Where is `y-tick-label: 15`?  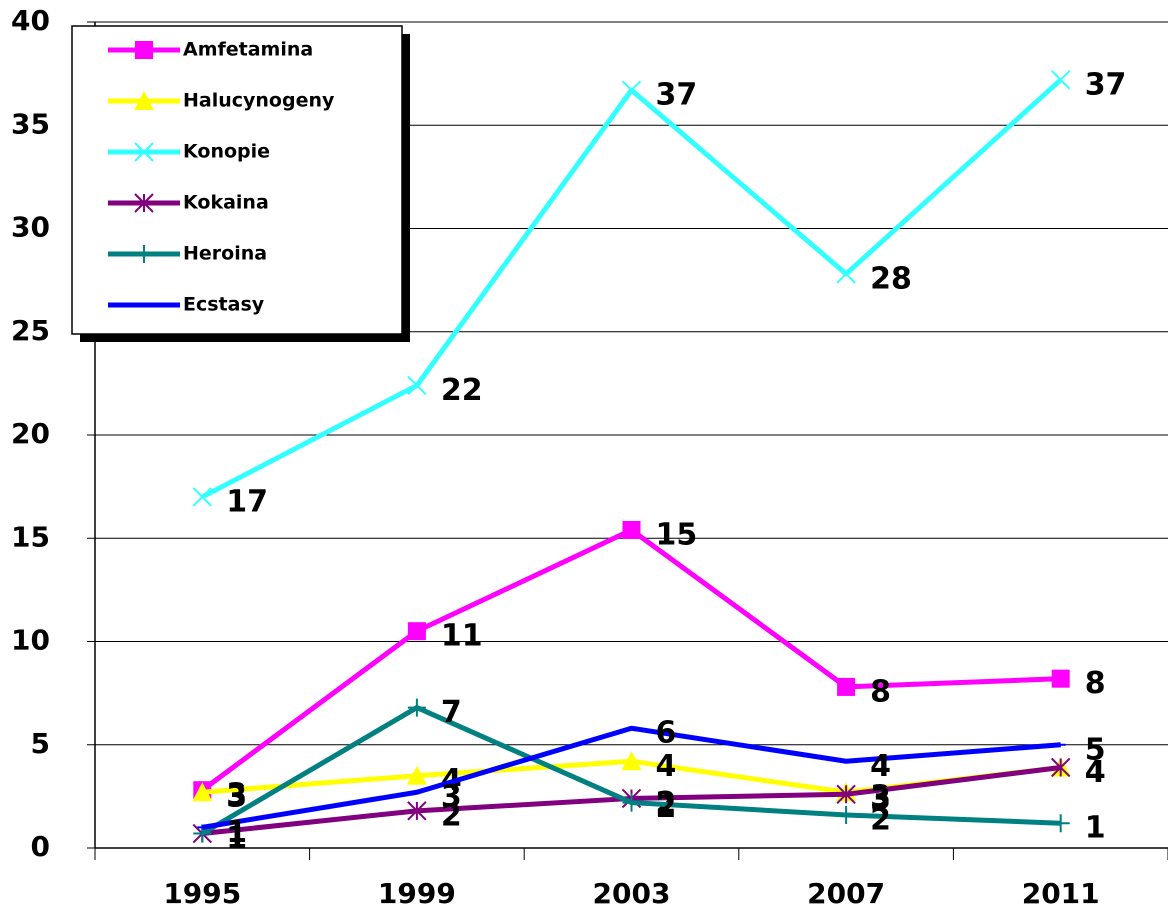 y-tick-label: 15 is located at coordinates (30, 536).